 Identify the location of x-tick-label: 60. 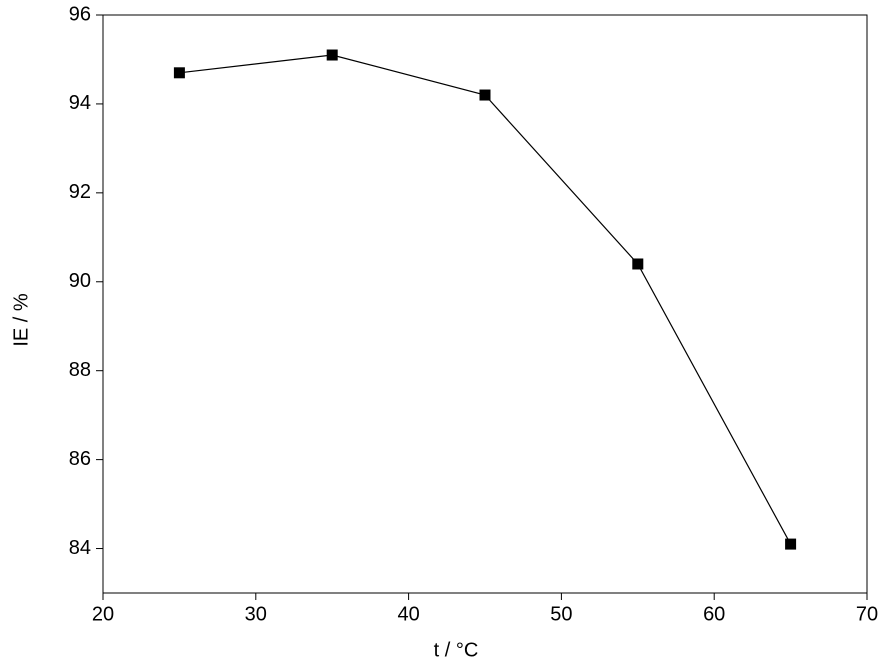
(714, 614).